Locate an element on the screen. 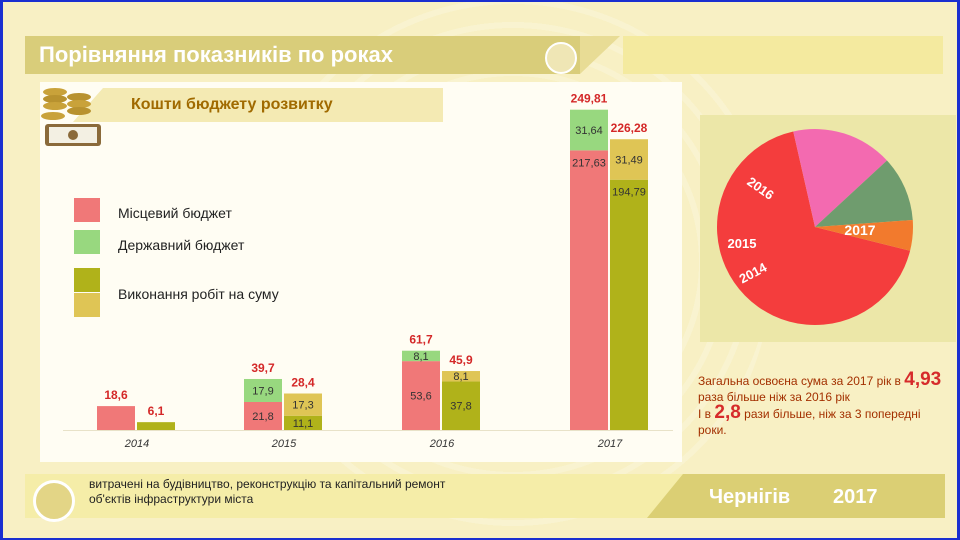  summary-ratio2: 2,8 is located at coordinates (727, 412).